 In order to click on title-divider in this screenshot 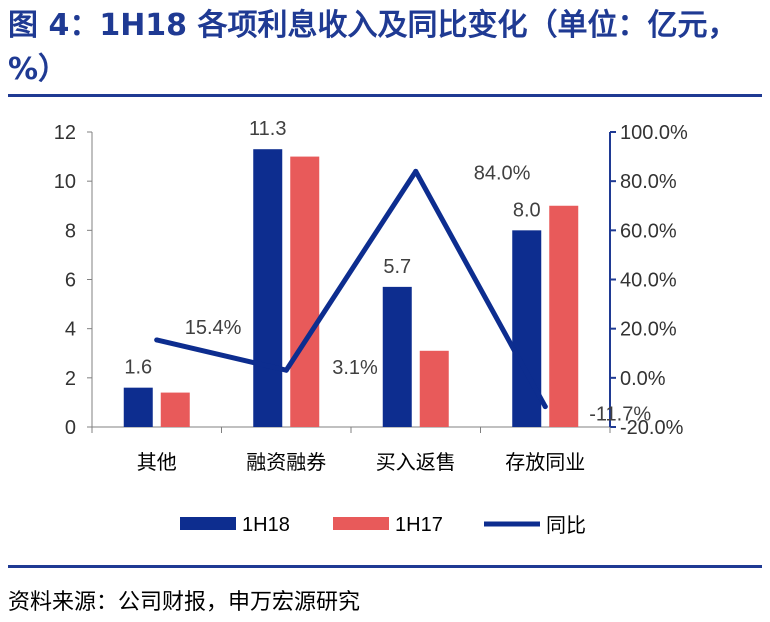, I will do `click(385, 95)`.